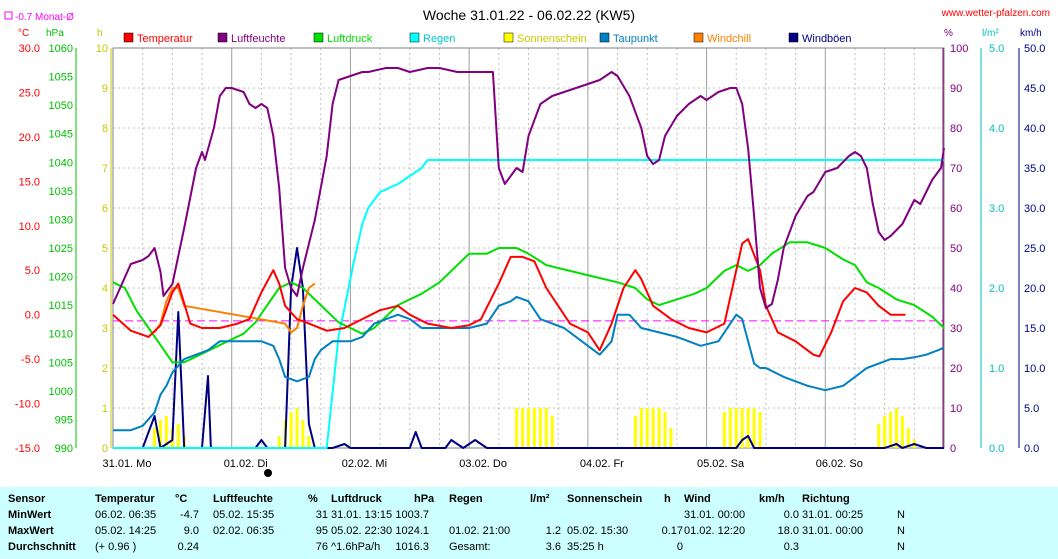  I want to click on temp-tick-label: 20.0, so click(29, 138).